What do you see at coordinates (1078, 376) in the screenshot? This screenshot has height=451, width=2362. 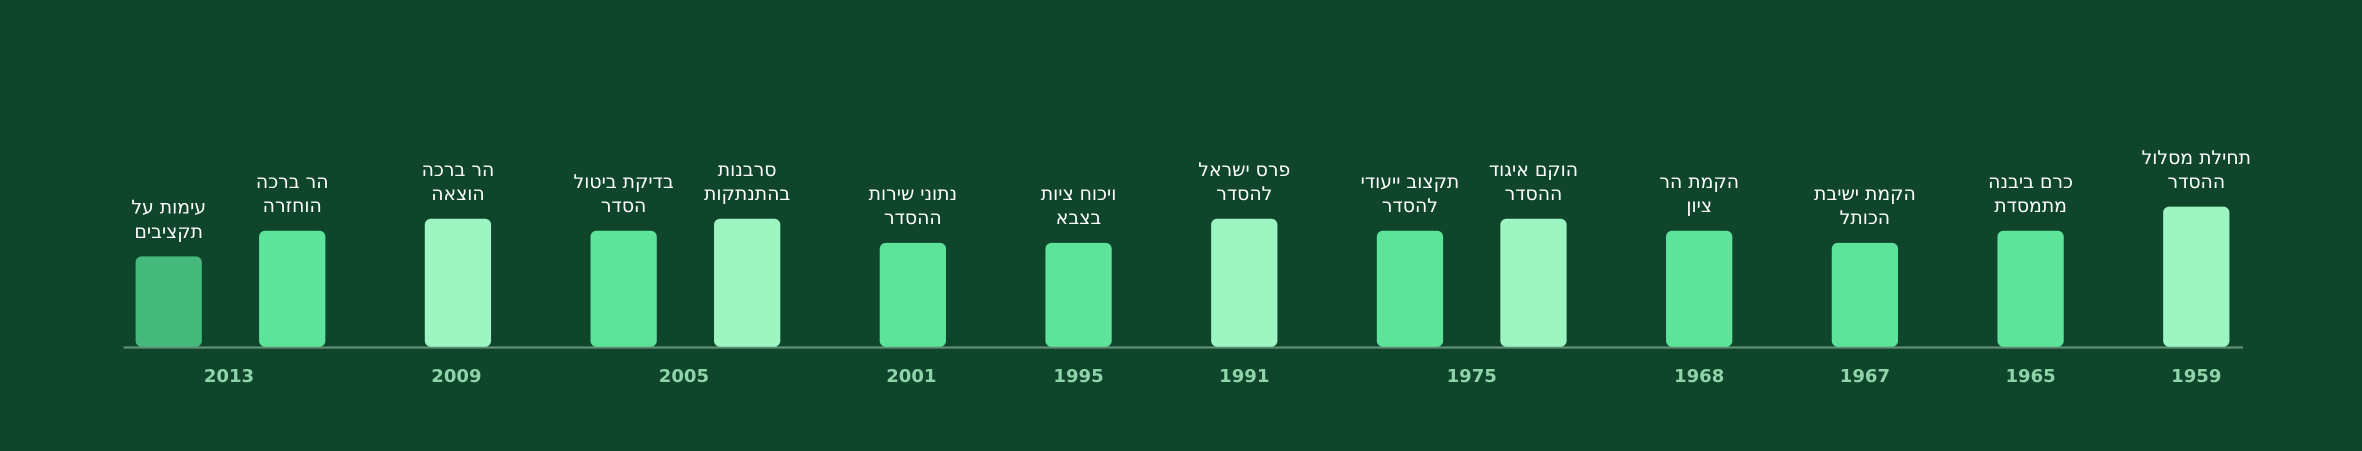 I see `year-label: 1995` at bounding box center [1078, 376].